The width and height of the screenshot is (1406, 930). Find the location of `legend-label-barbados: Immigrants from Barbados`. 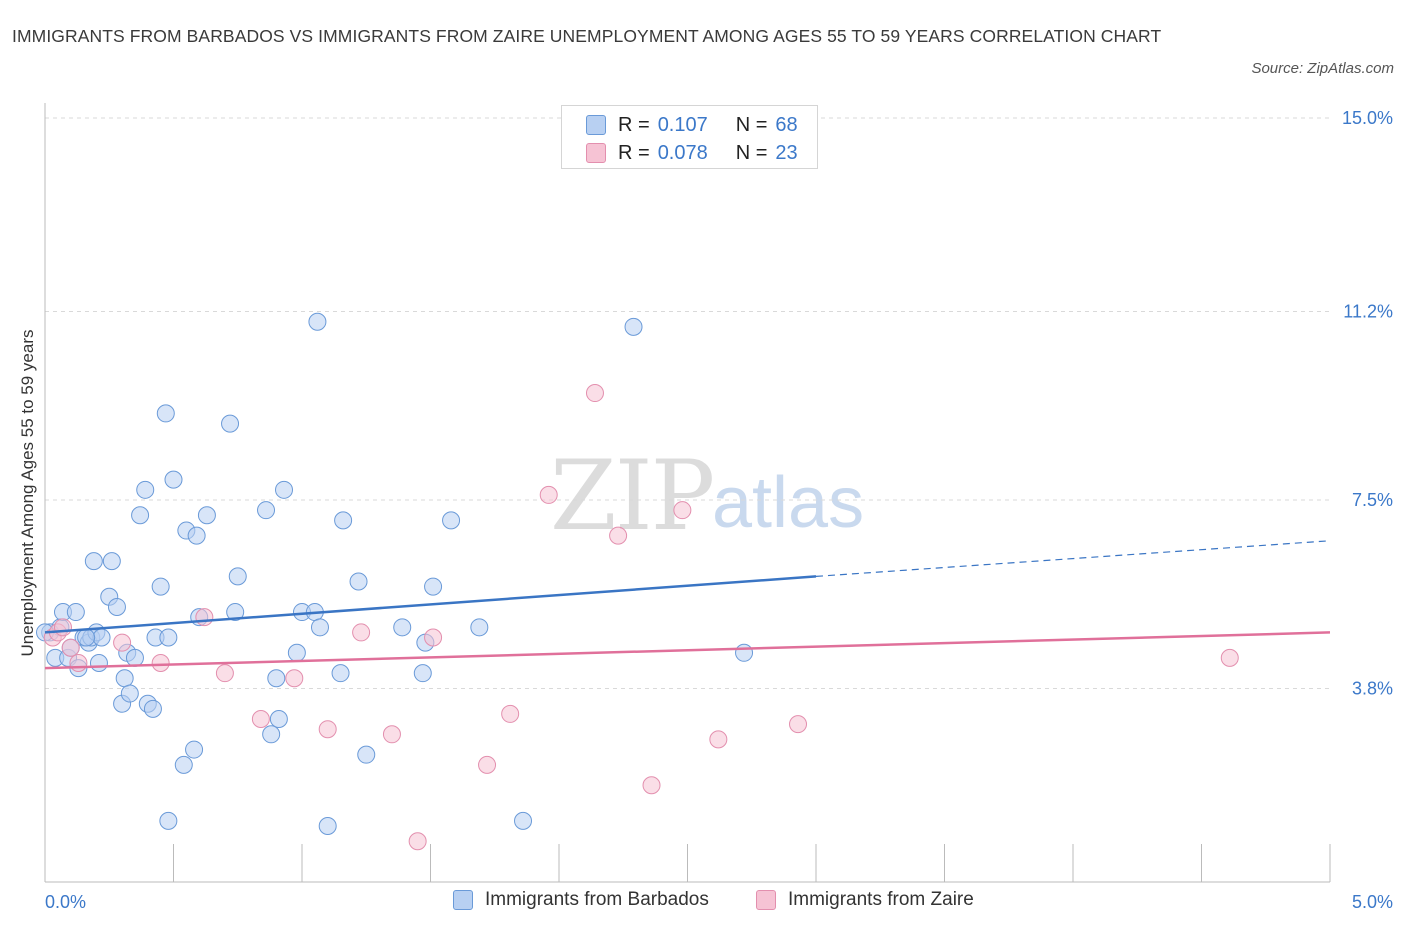

legend-label-barbados: Immigrants from Barbados is located at coordinates (597, 899).